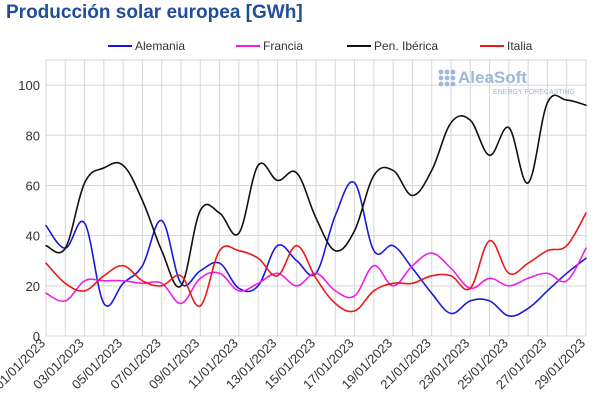 The height and width of the screenshot is (418, 600). What do you see at coordinates (283, 46) in the screenshot?
I see `legend-label-francia: Francia` at bounding box center [283, 46].